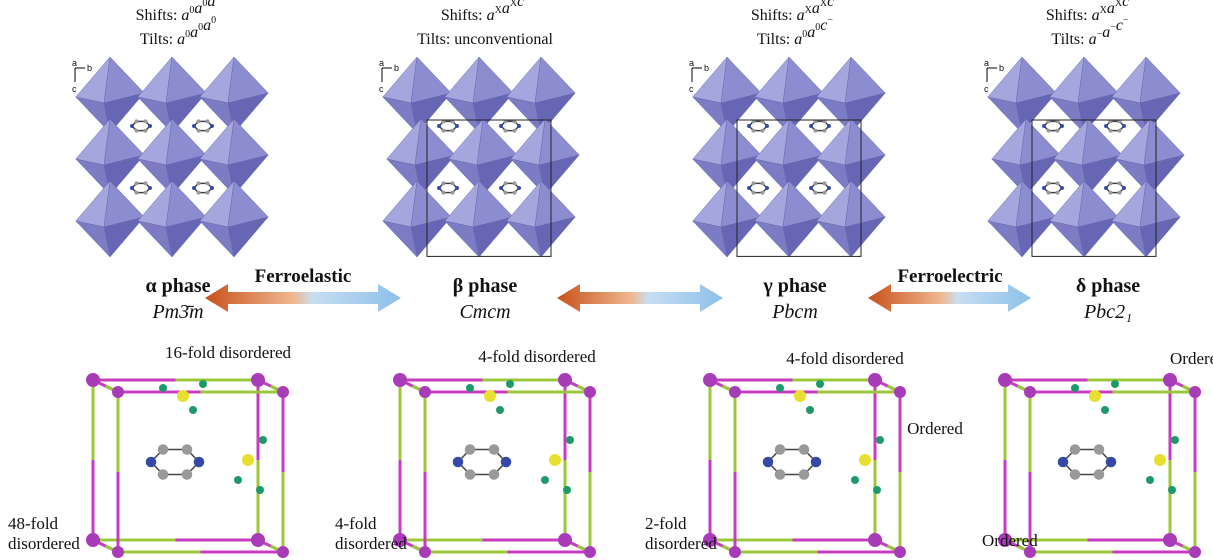 The image size is (1213, 560). I want to click on phase-name: β phase, so click(485, 286).